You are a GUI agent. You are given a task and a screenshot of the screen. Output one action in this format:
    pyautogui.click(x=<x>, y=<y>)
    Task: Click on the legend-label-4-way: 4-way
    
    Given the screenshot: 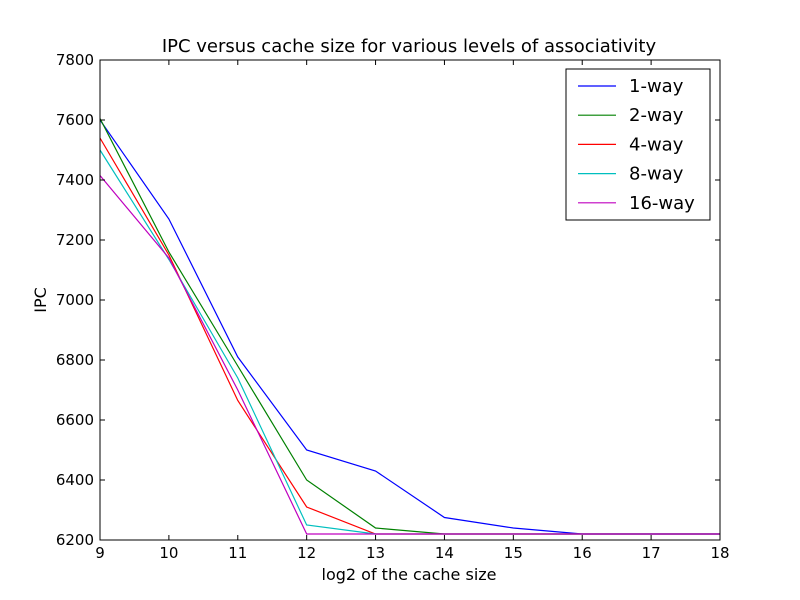 What is the action you would take?
    pyautogui.click(x=656, y=144)
    